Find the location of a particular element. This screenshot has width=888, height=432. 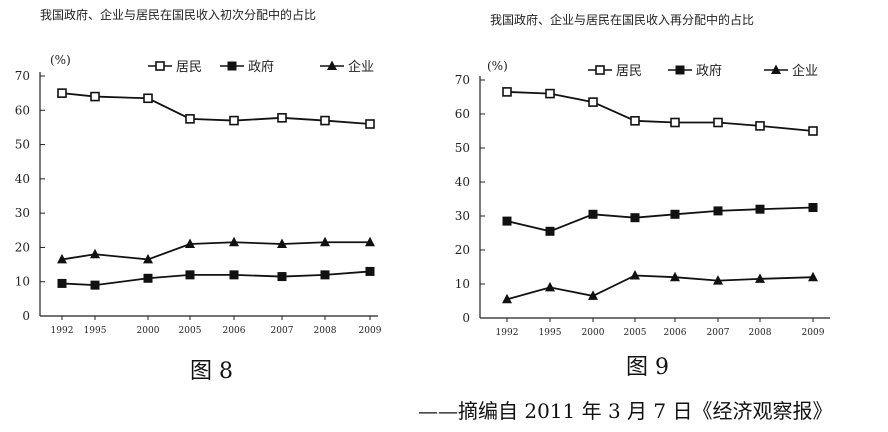

figure-label: 图 9 is located at coordinates (647, 367).